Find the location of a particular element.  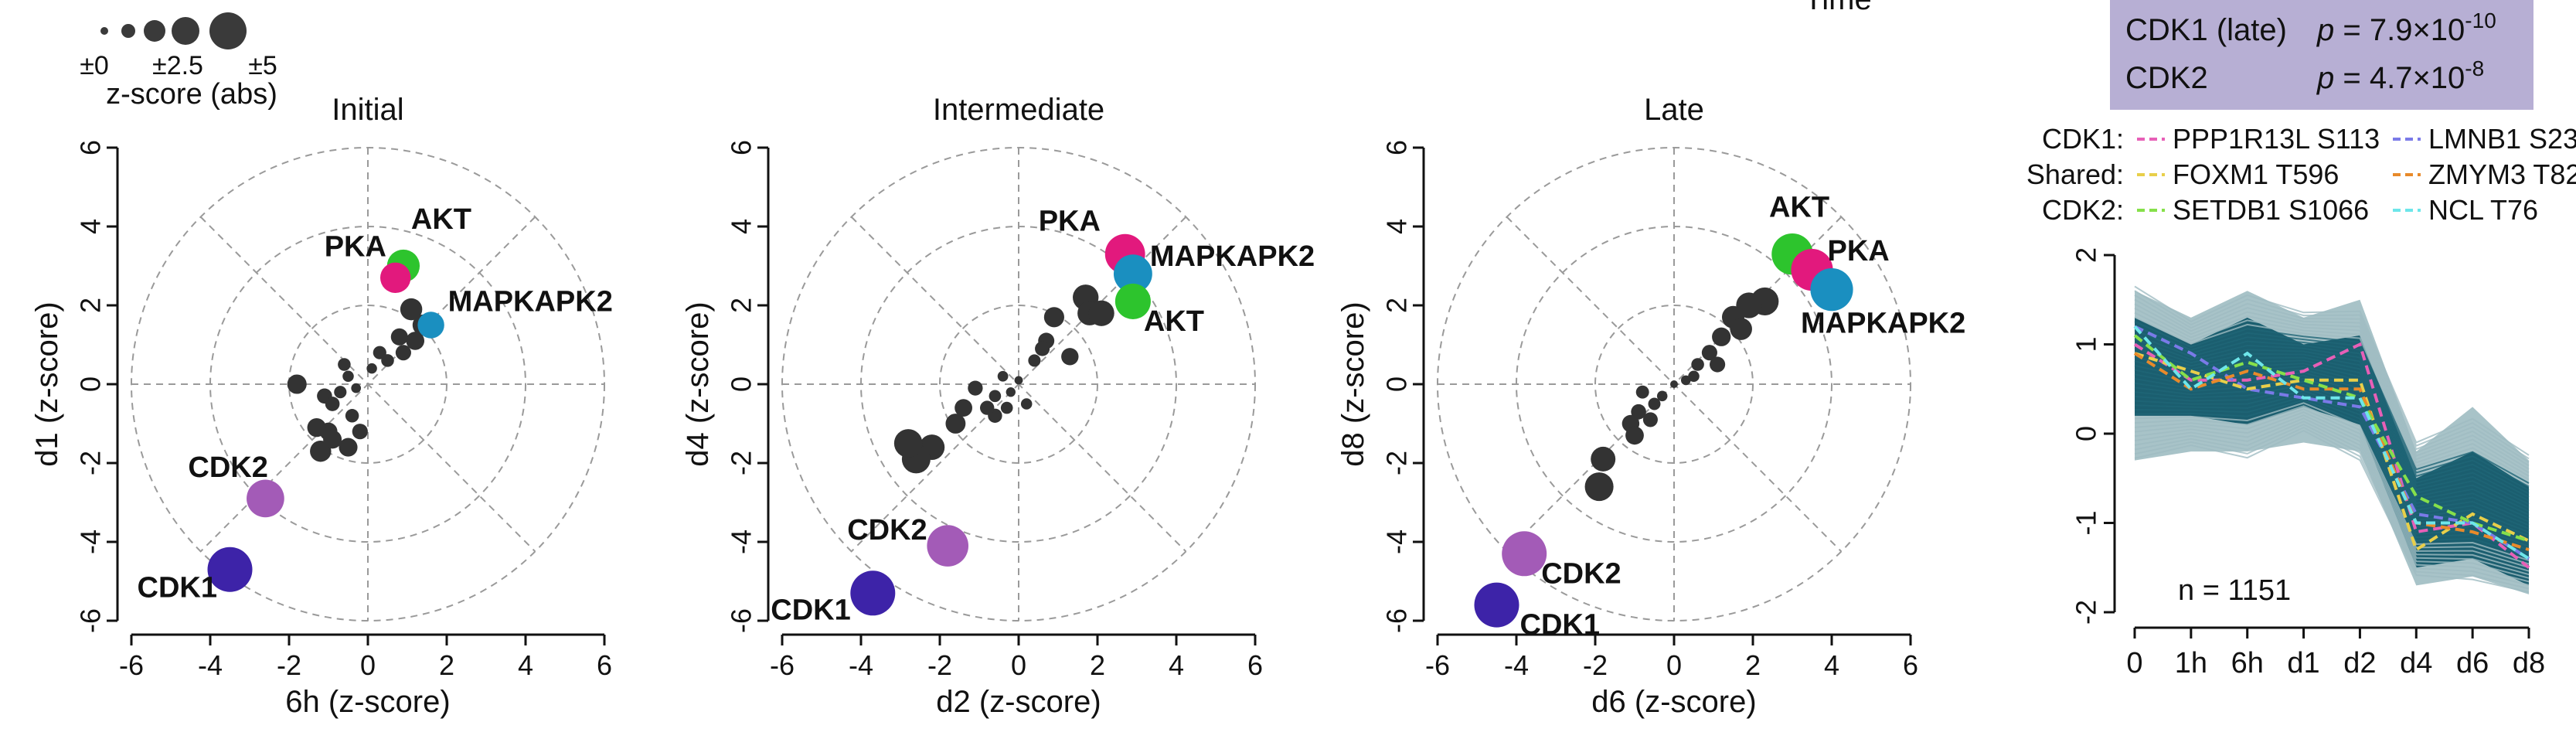

panel-title: Late is located at coordinates (1674, 110).